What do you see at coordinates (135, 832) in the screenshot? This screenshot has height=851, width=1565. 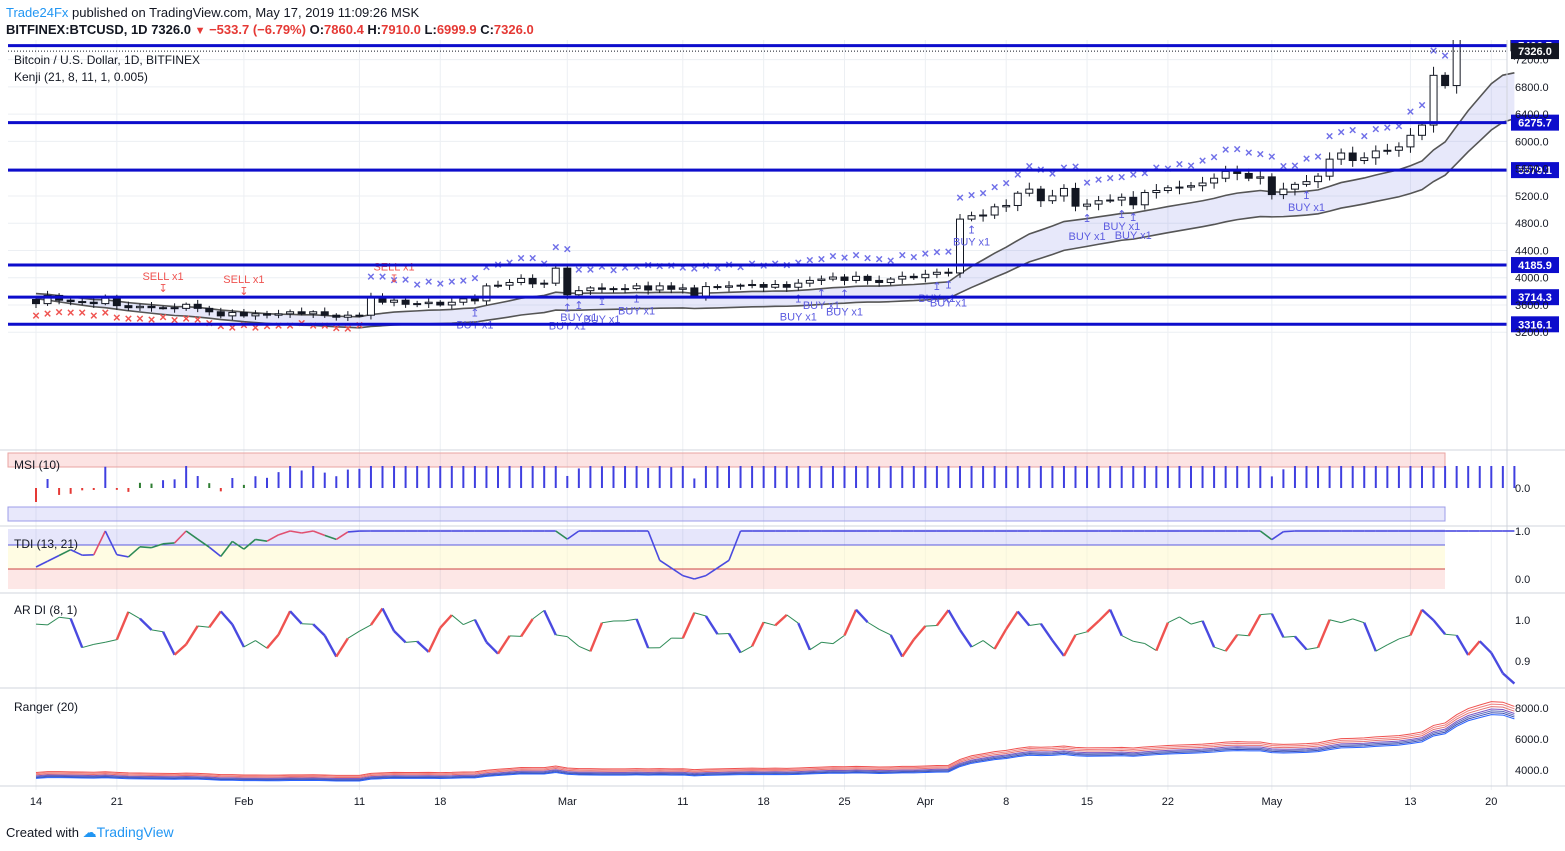 I see `tradingview-link: TradingView` at bounding box center [135, 832].